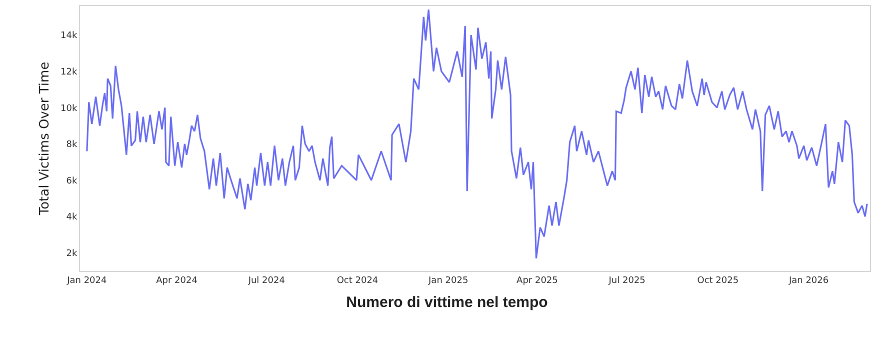 Image resolution: width=894 pixels, height=343 pixels. I want to click on x-tick-label: Apr 2025, so click(537, 281).